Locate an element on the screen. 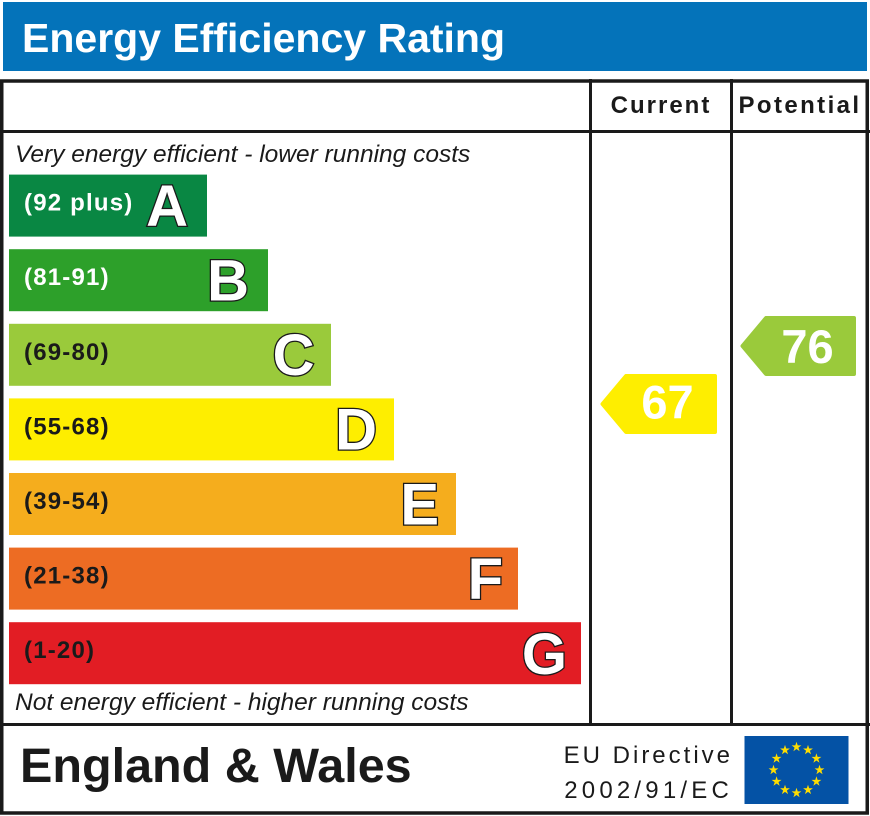 The height and width of the screenshot is (816, 870). svg-text: England & Wales is located at coordinates (216, 766).